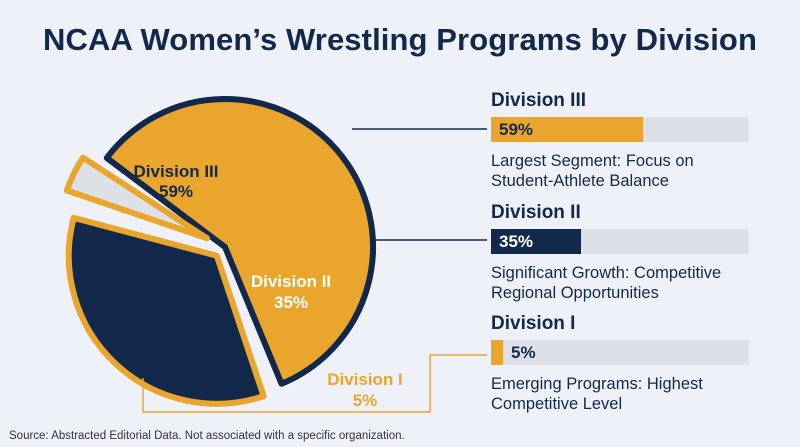 This screenshot has height=447, width=800. Describe the element at coordinates (539, 100) in the screenshot. I see `panel-title: Division III` at that location.